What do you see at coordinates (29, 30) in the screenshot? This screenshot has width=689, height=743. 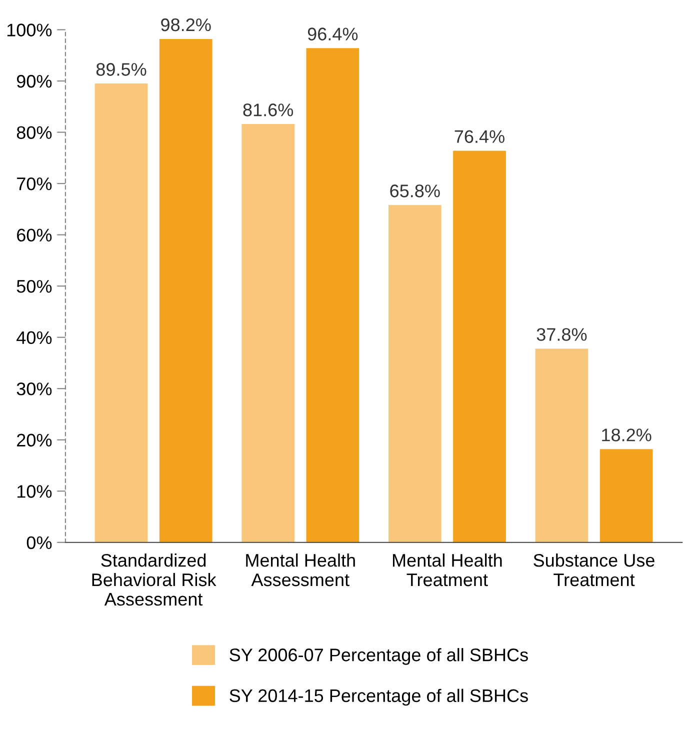 I see `y-tick-label: 100%` at bounding box center [29, 30].